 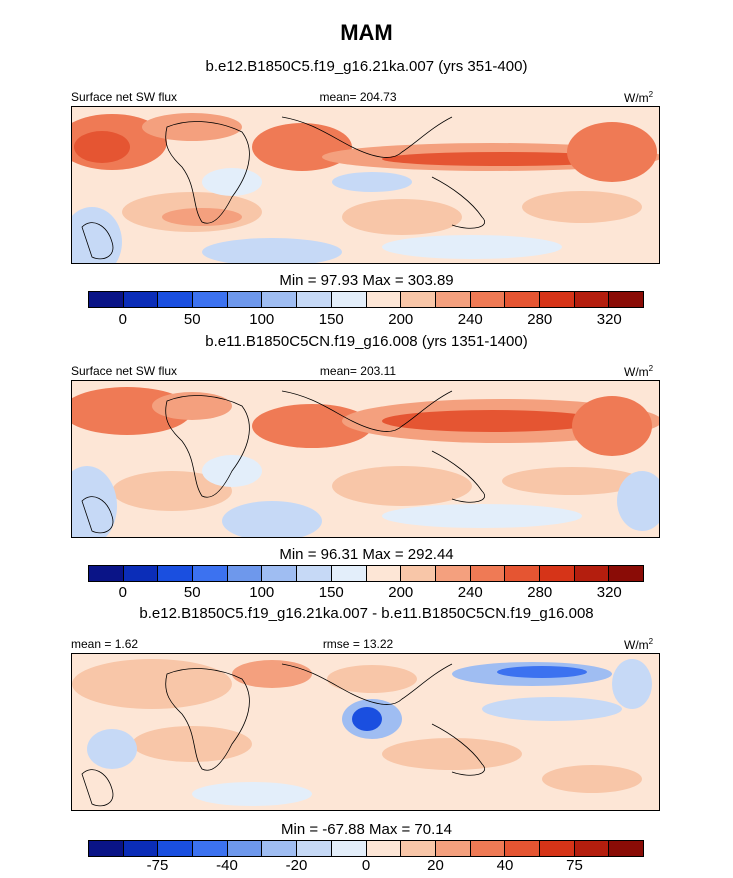 I want to click on panel-3-colorbar, so click(x=366, y=848).